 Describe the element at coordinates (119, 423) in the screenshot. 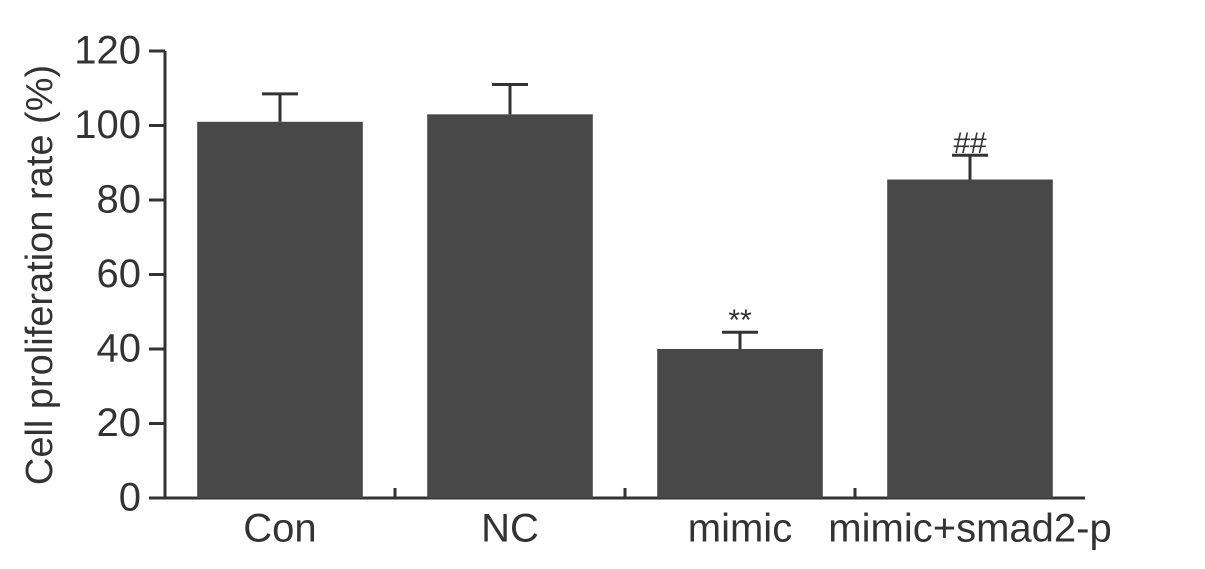

I see `y-tick-label: 20` at that location.